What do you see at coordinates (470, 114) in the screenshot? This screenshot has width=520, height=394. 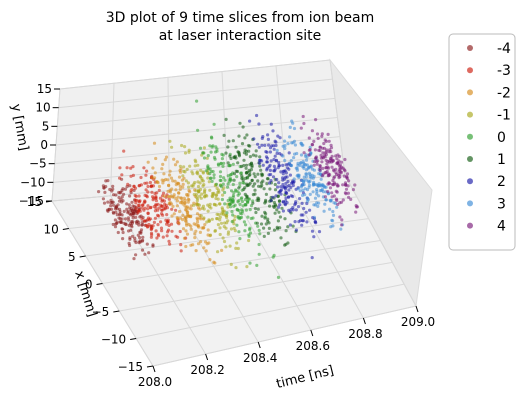 I see `legend-marker--1` at bounding box center [470, 114].